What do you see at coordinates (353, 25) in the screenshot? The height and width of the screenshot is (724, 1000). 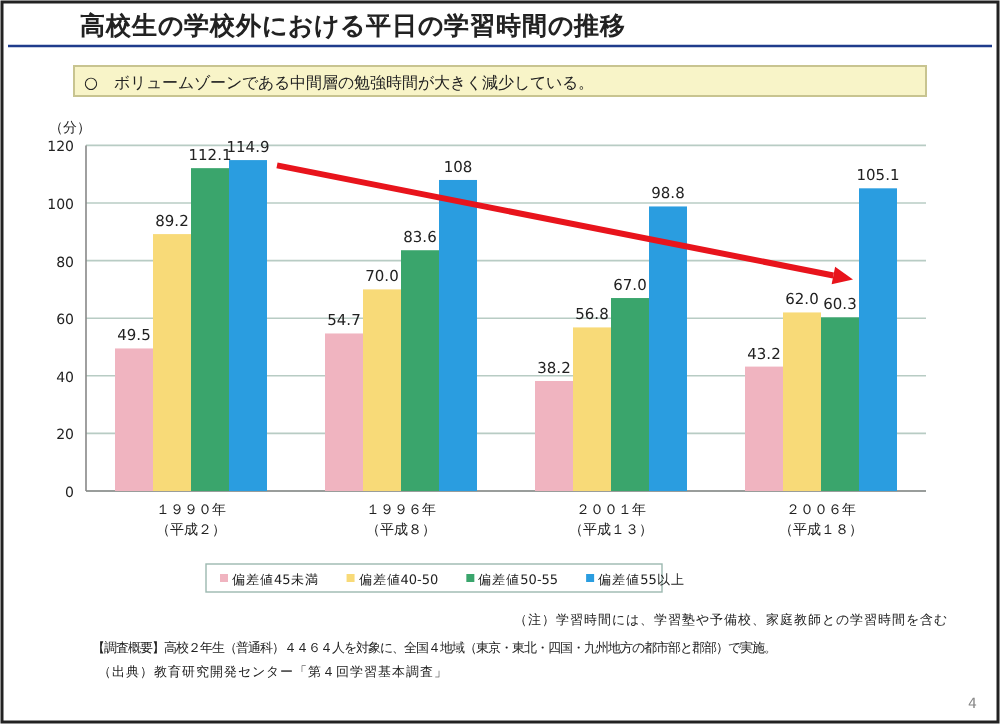 I see `chart-title: 高校生の学校外における平日の学習時間の推移` at bounding box center [353, 25].